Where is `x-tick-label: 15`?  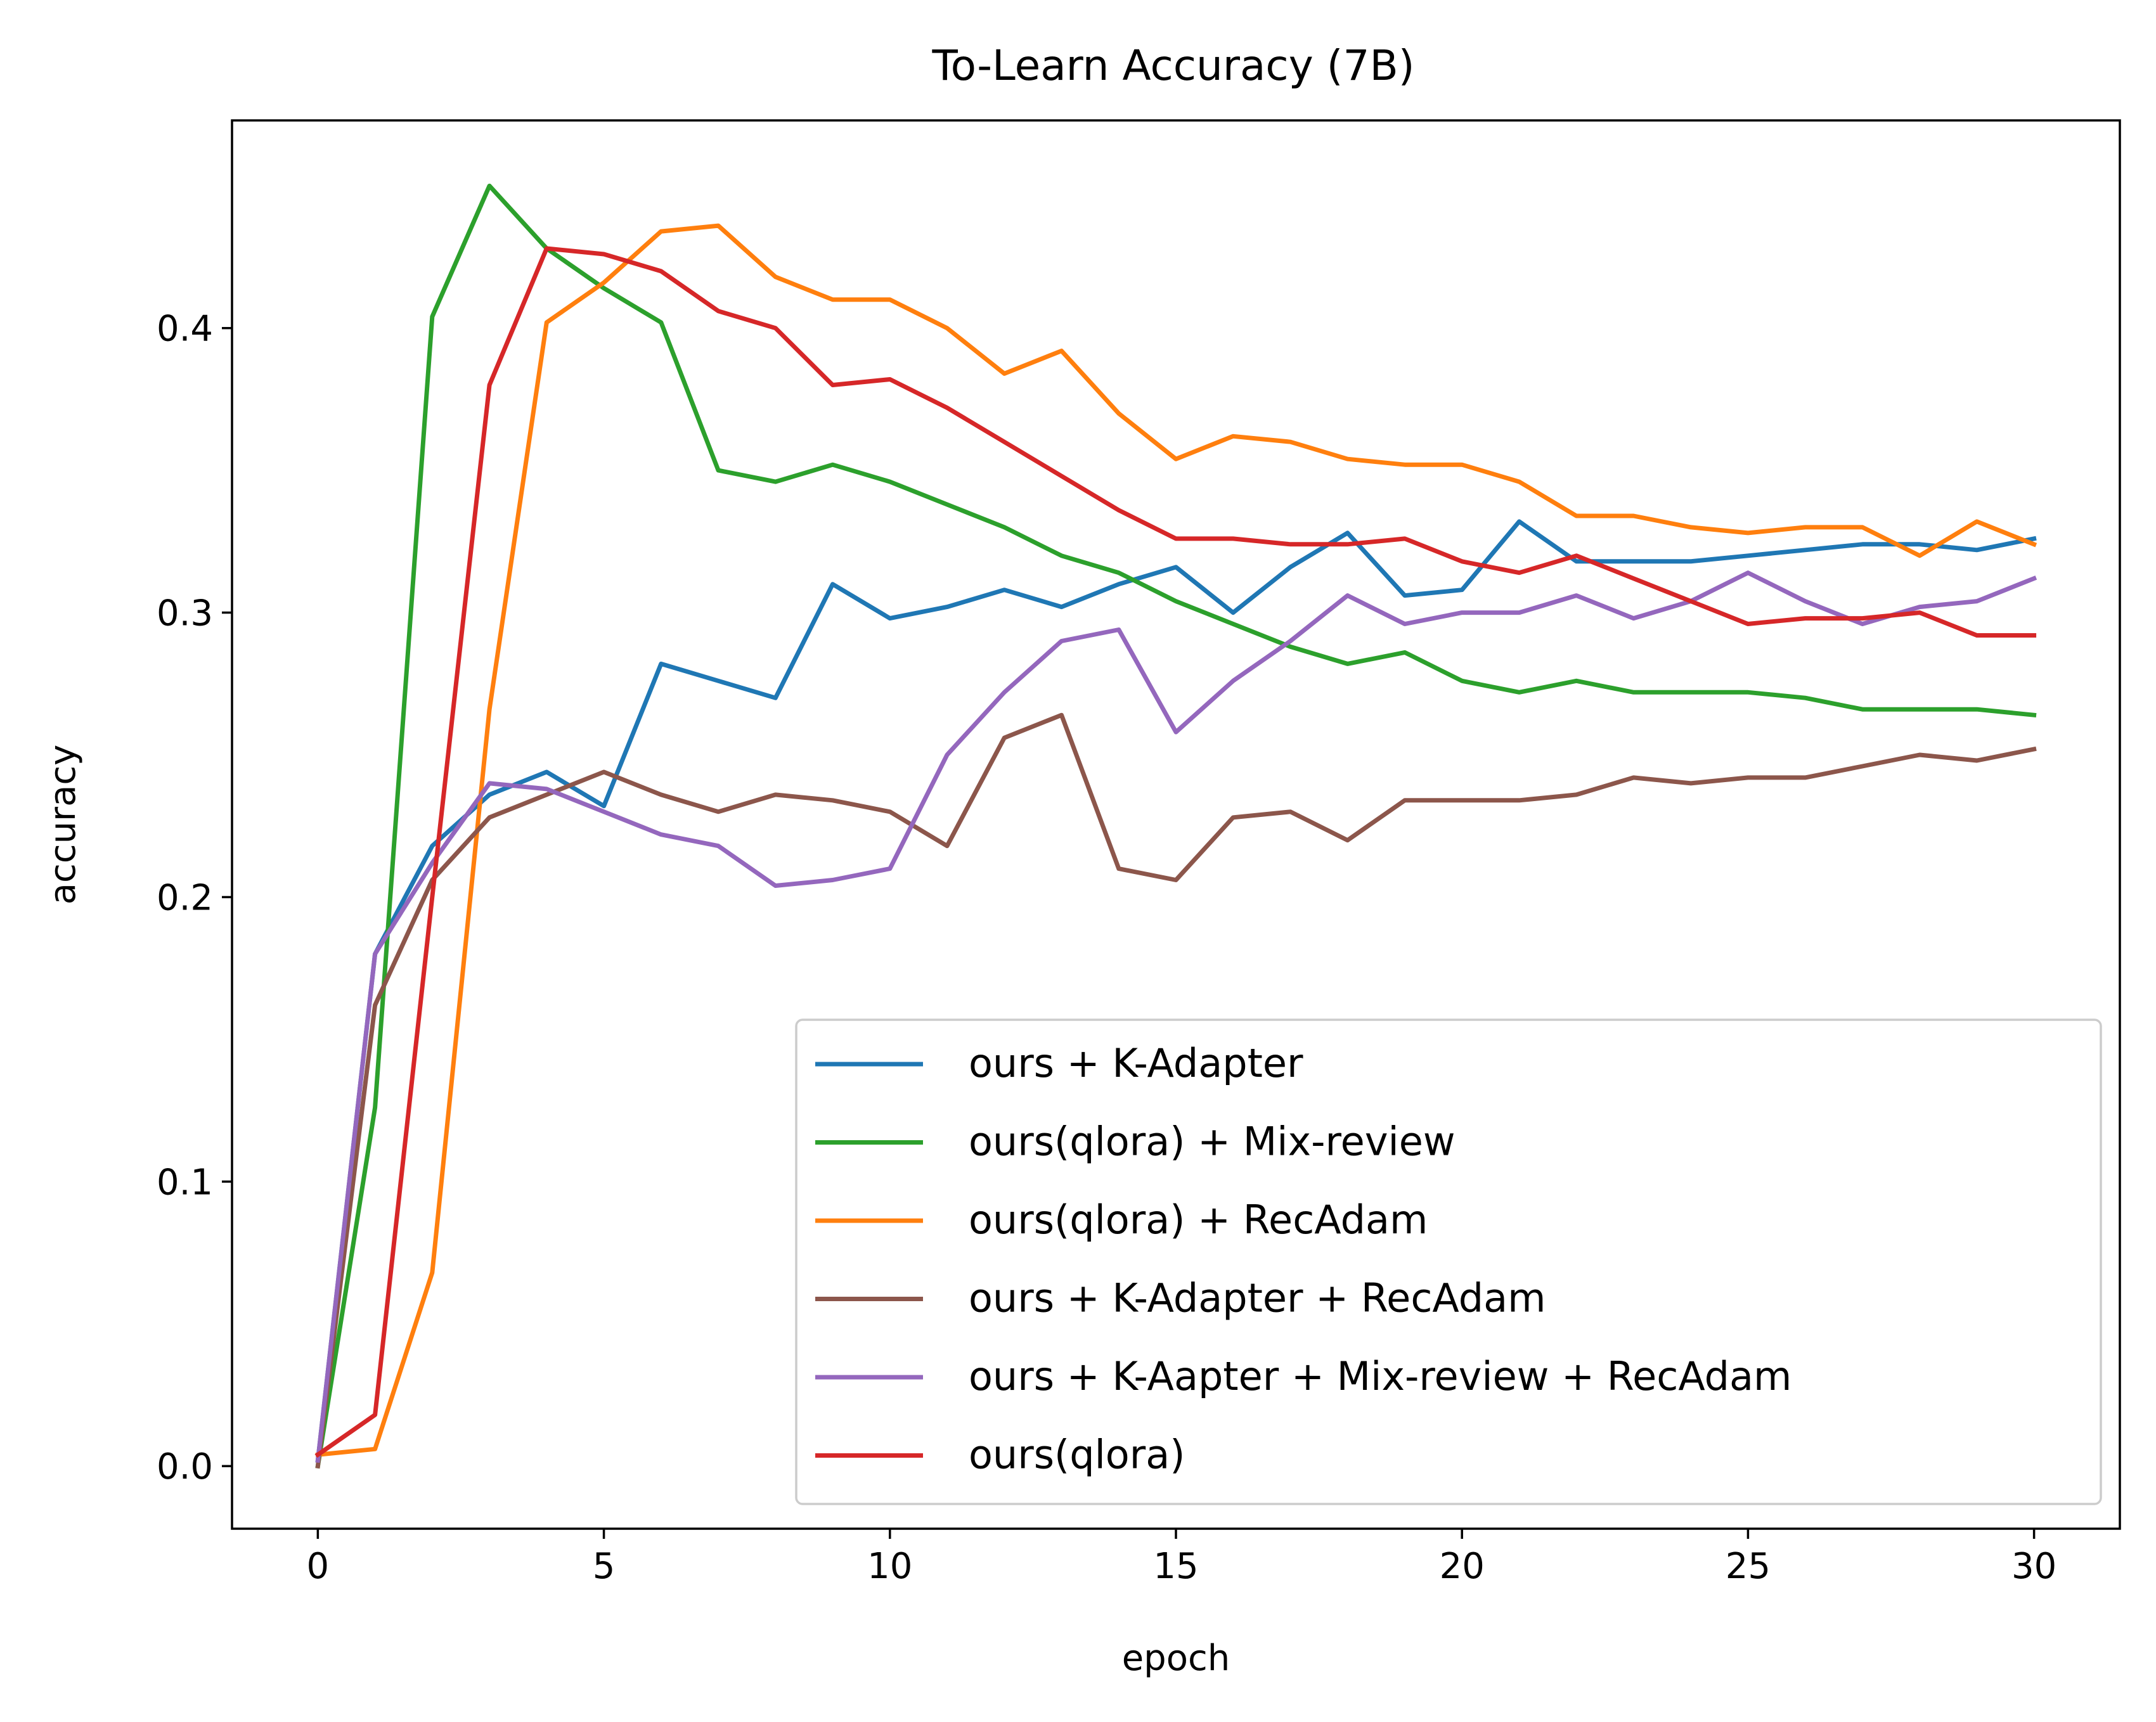
x-tick-label: 15 is located at coordinates (1175, 1566).